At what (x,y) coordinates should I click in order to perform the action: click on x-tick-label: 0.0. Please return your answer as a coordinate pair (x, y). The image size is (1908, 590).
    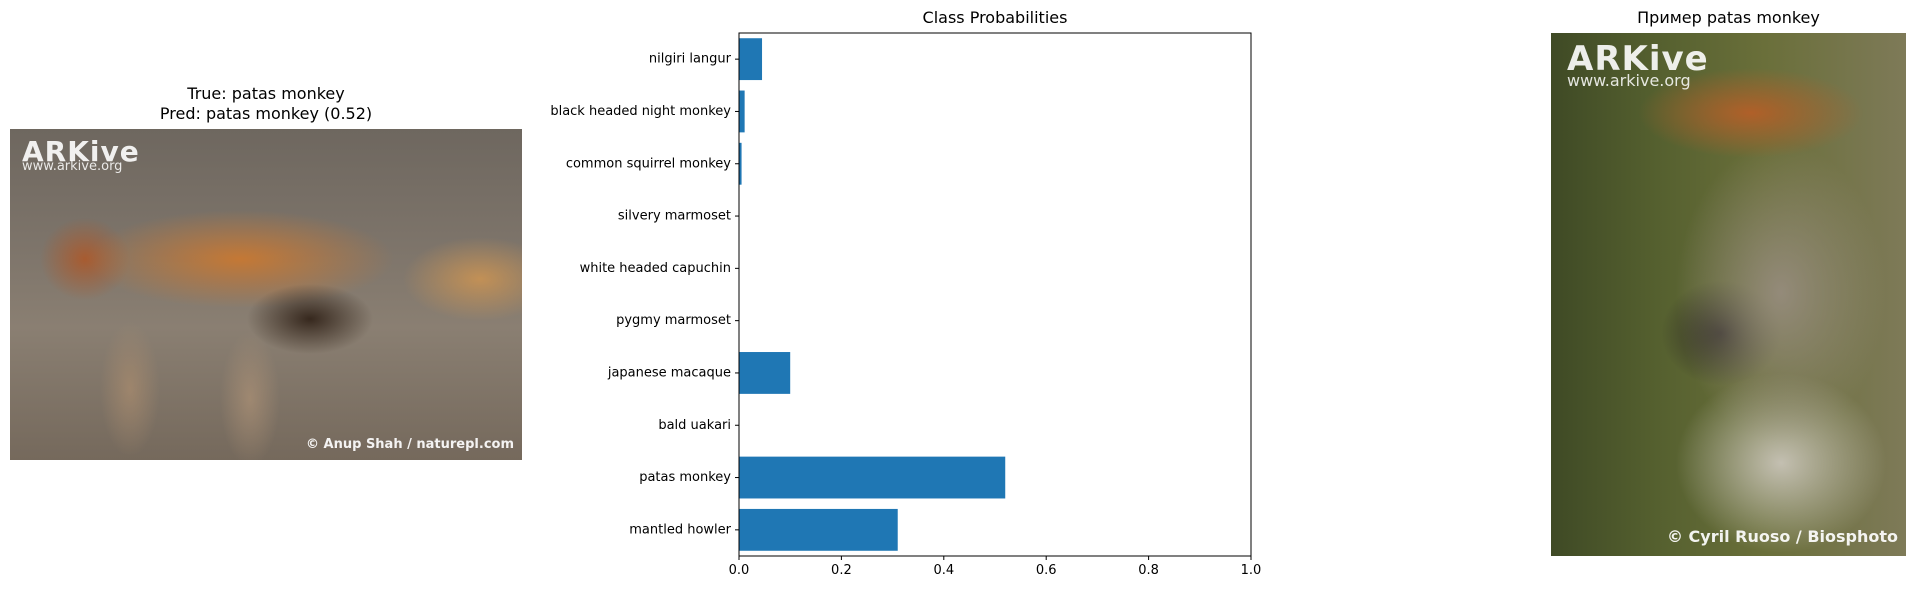
    Looking at the image, I should click on (739, 570).